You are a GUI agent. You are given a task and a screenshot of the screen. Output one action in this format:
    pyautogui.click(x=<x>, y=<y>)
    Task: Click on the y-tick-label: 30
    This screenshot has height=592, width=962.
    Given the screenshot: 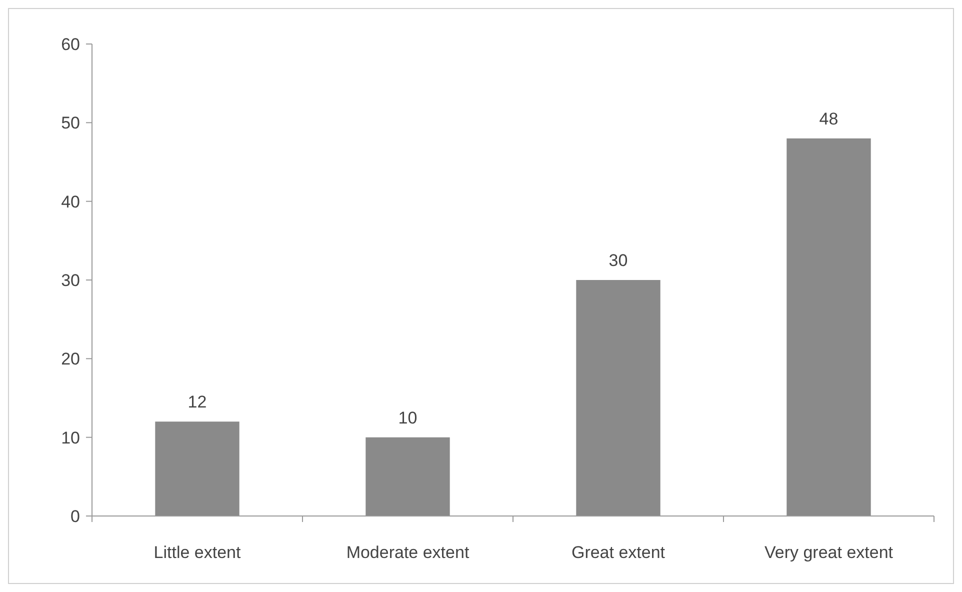 What is the action you would take?
    pyautogui.click(x=70, y=280)
    